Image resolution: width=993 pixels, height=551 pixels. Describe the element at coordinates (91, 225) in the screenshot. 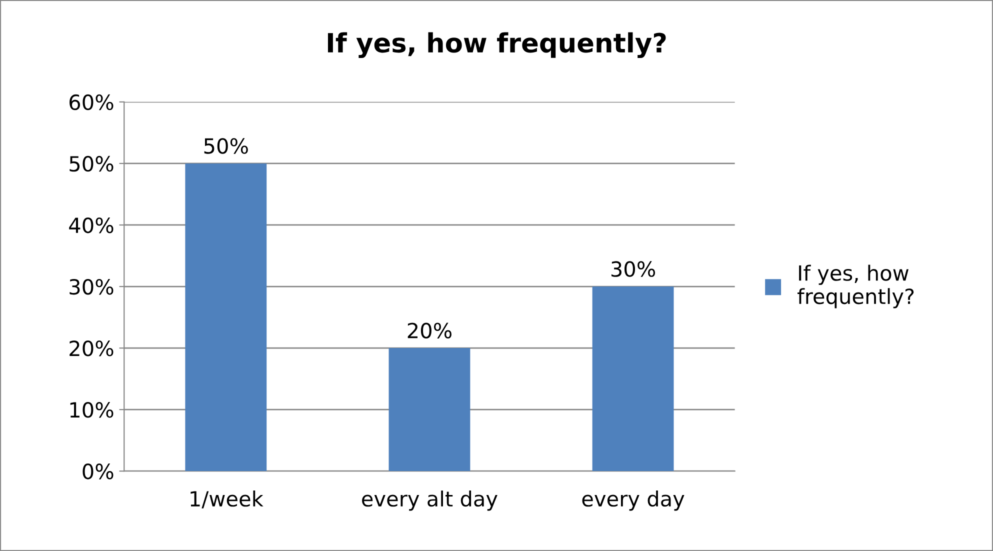

I see `y-tick-label: 40%` at that location.